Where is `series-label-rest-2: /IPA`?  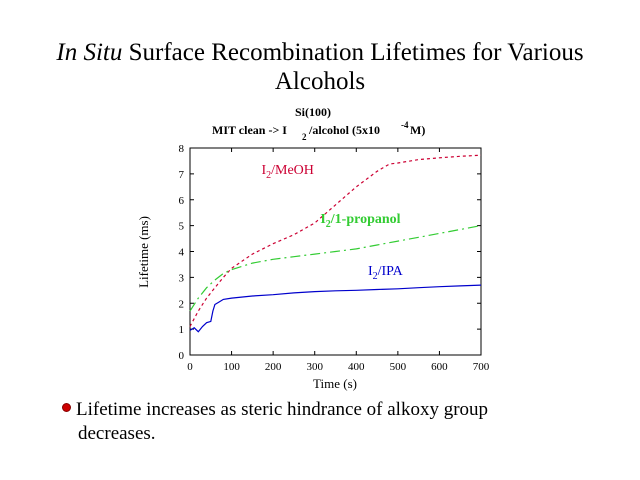 series-label-rest-2: /IPA is located at coordinates (391, 271).